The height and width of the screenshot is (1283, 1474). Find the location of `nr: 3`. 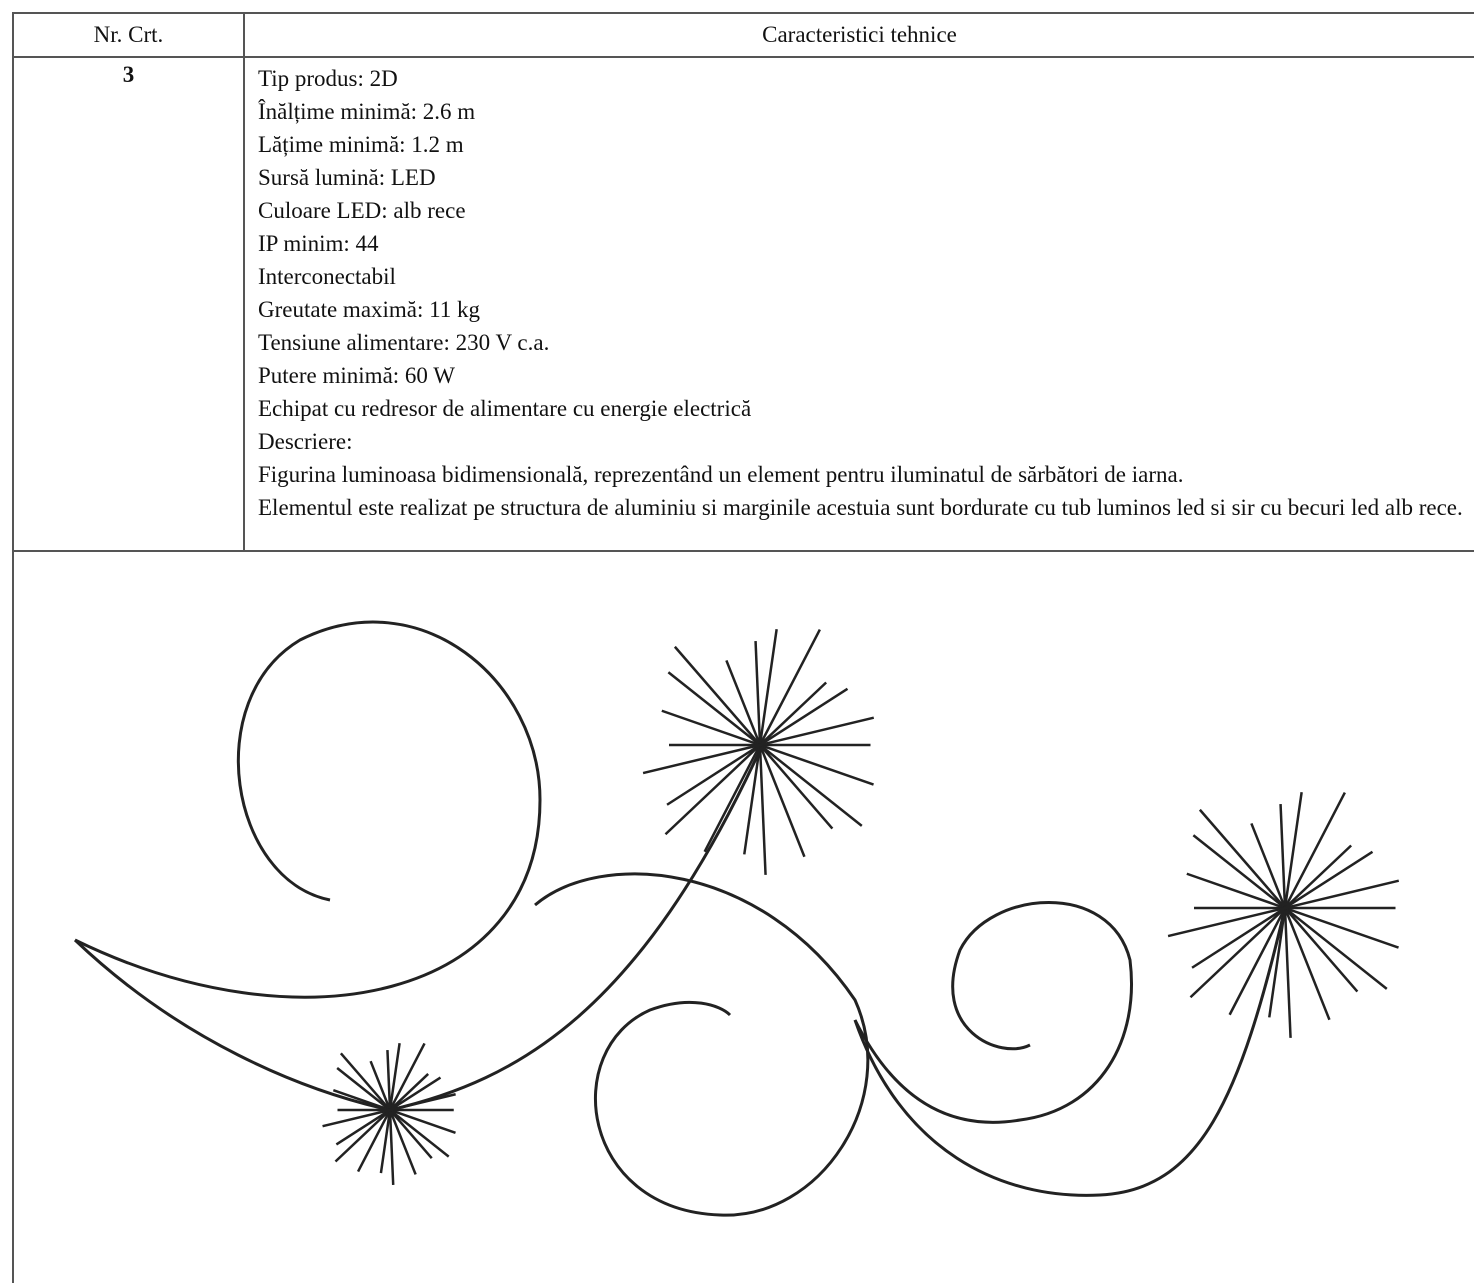

nr: 3 is located at coordinates (128, 74).